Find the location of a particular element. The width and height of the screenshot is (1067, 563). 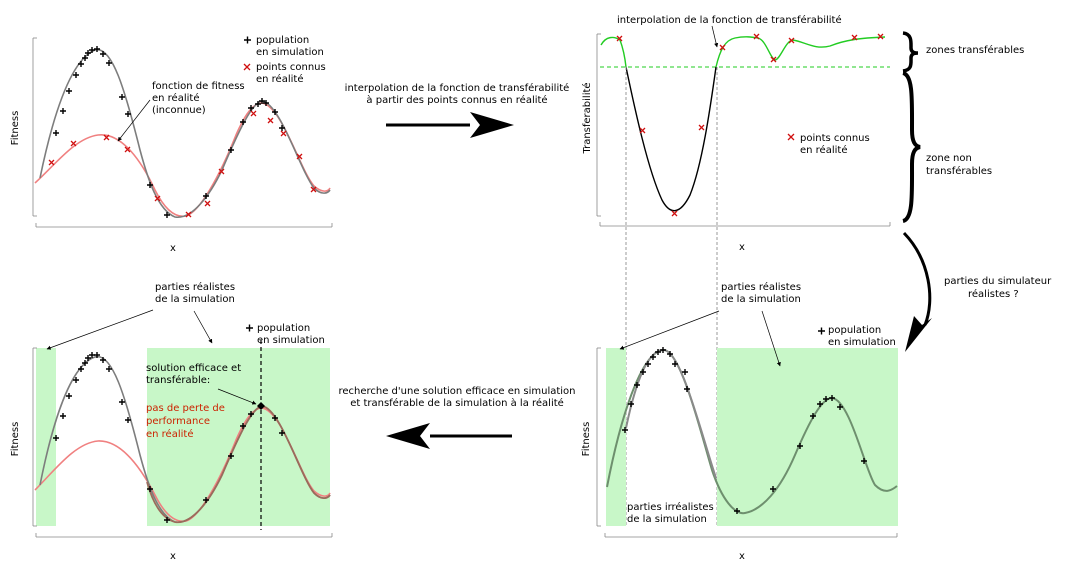

no-loss-label-2: performance is located at coordinates (178, 421).